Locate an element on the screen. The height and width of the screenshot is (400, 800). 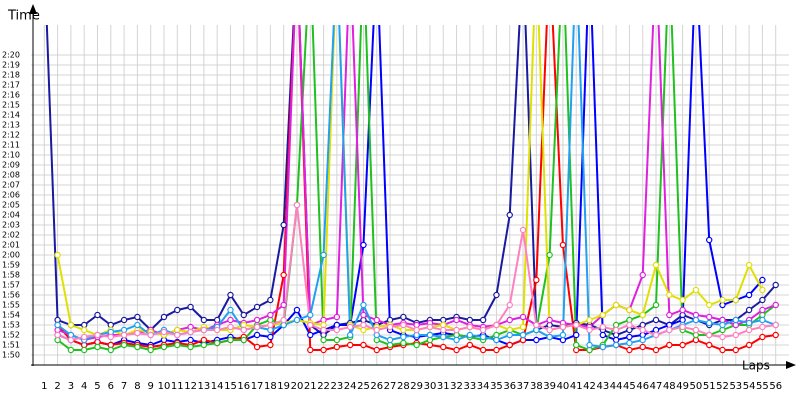
x-tick-label: 15 is located at coordinates (230, 386).